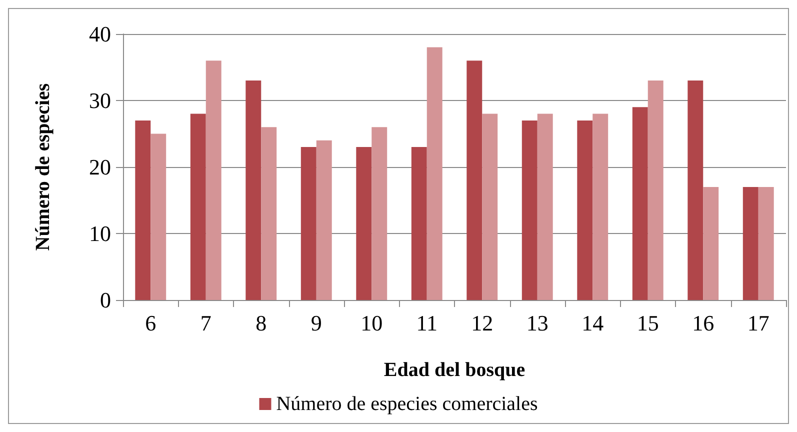 The image size is (797, 432). What do you see at coordinates (703, 323) in the screenshot?
I see `x-tick-label: 16` at bounding box center [703, 323].